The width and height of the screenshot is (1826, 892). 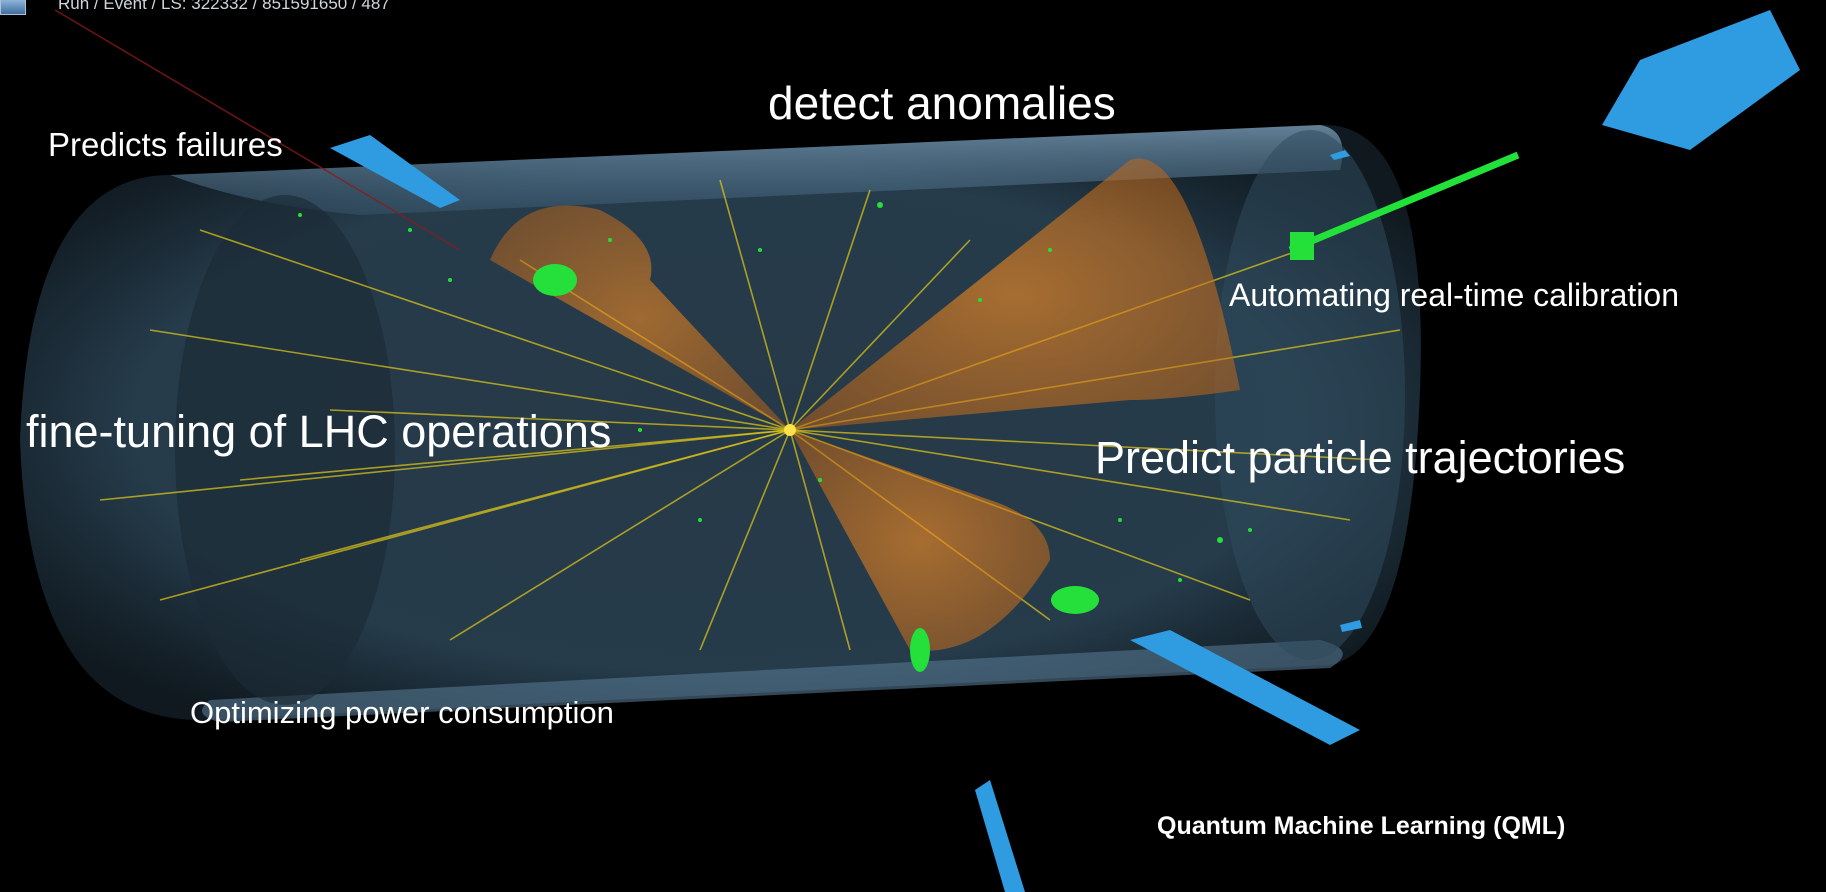 I want to click on label-predicts-failures: Predicts failures, so click(x=165, y=144).